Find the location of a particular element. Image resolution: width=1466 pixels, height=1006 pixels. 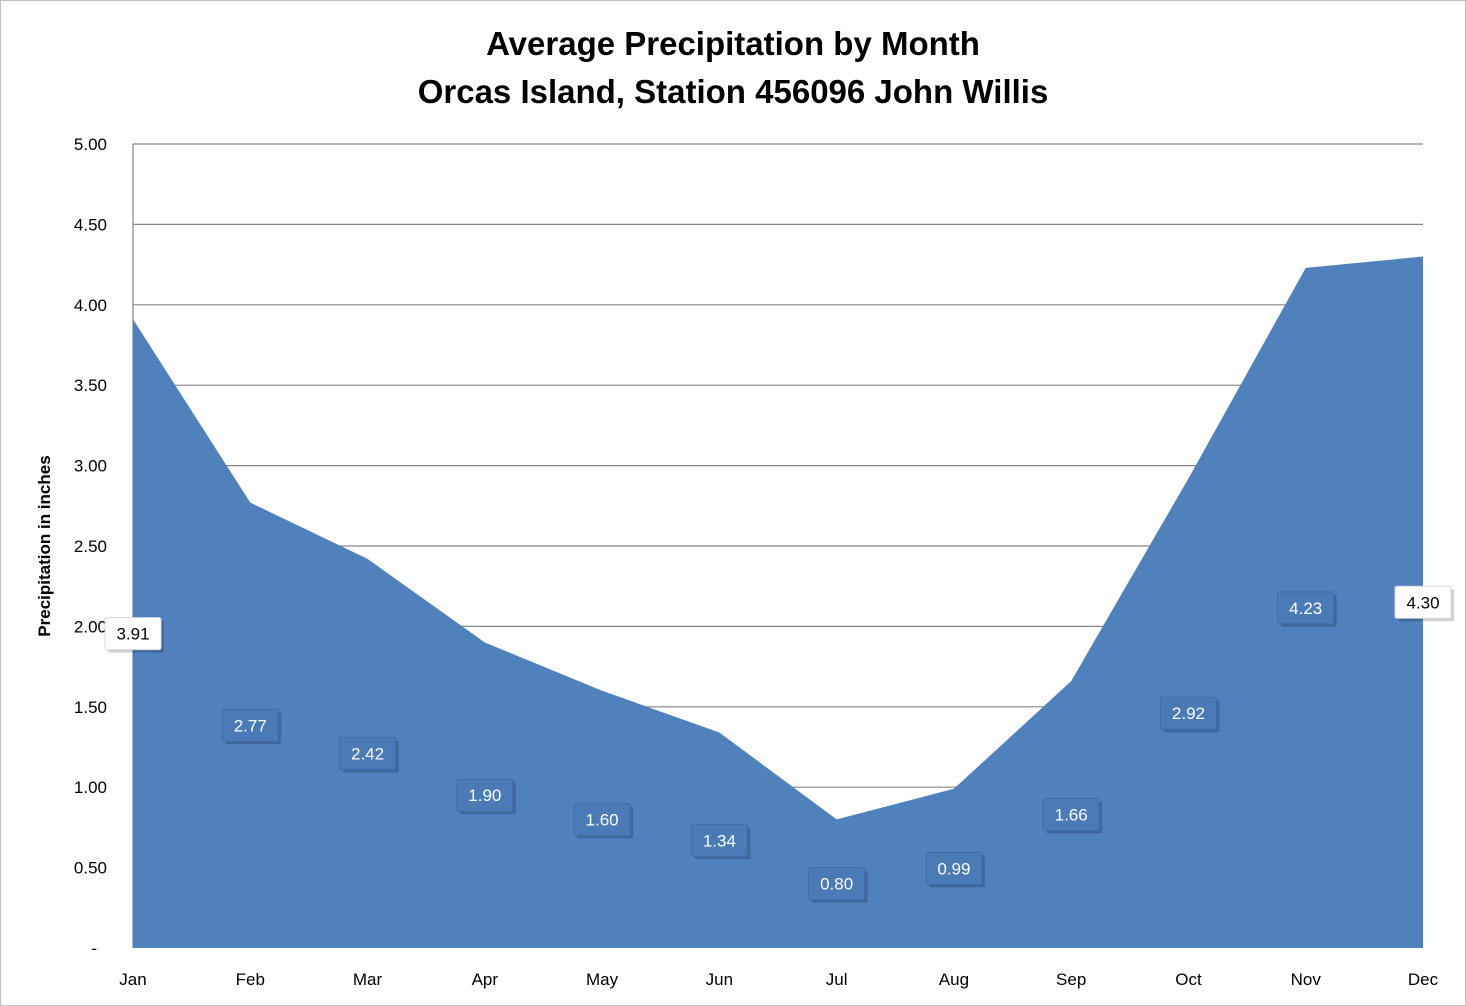

y-tick-label: 4.00 is located at coordinates (90, 305).